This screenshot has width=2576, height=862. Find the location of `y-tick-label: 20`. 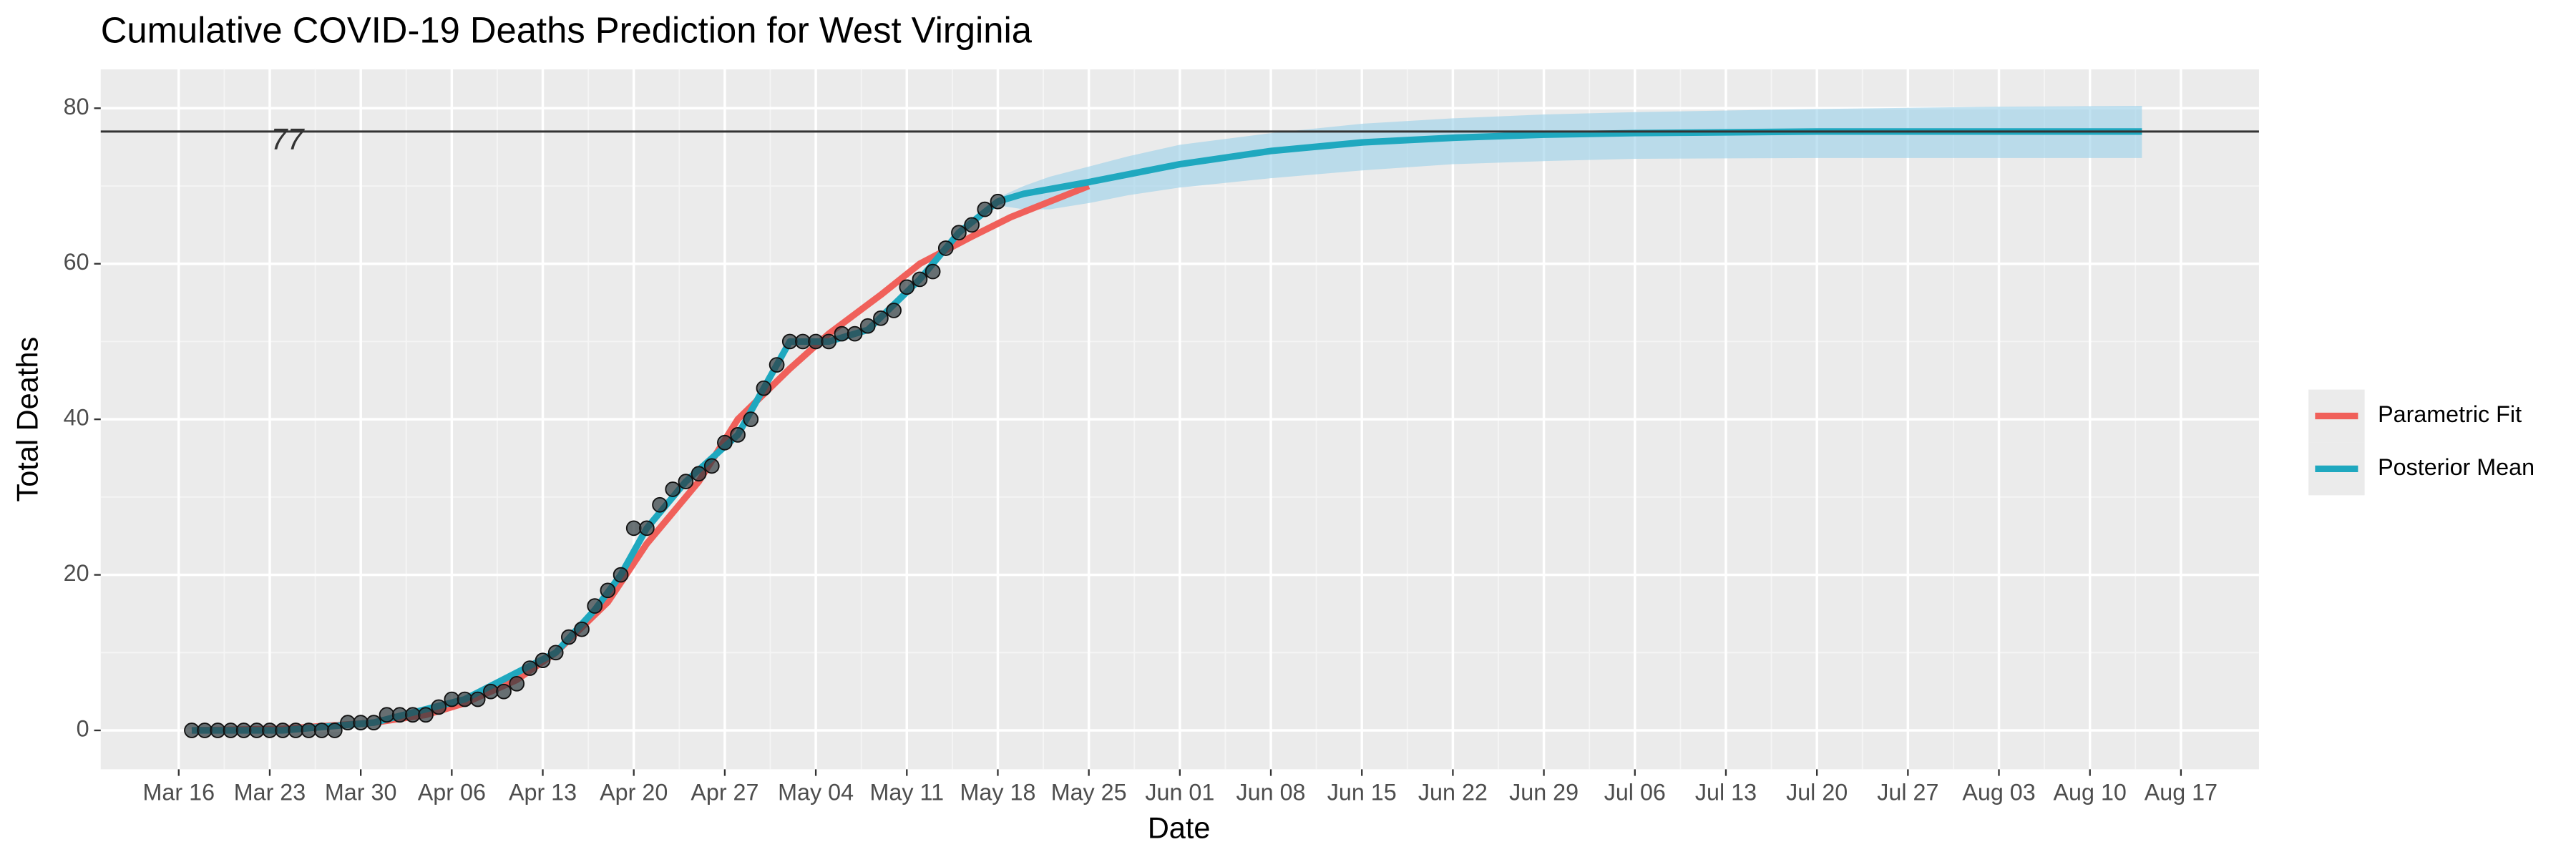

y-tick-label: 20 is located at coordinates (76, 573).